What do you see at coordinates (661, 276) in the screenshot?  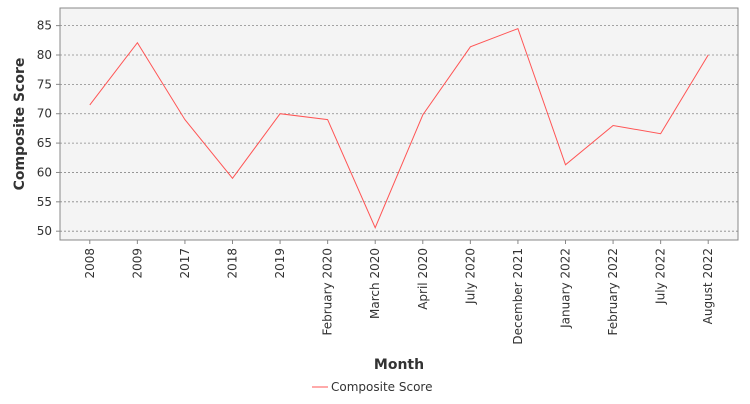 I see `x-tick-label: July 2022` at bounding box center [661, 276].